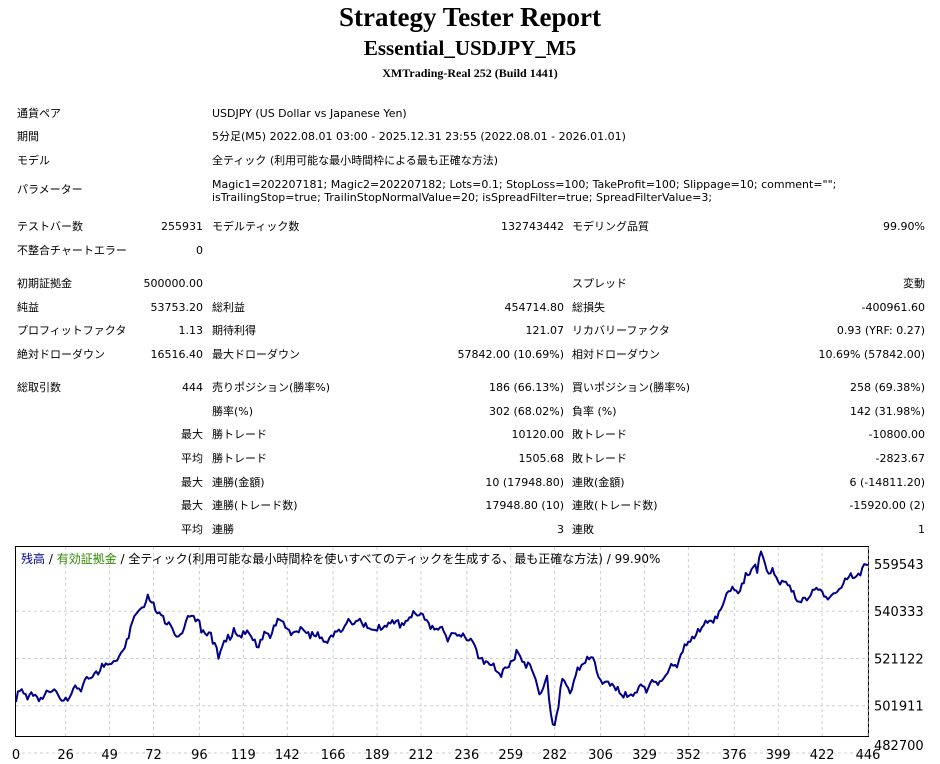  What do you see at coordinates (72, 330) in the screenshot?
I see `pf-label: プロフィットファクタ` at bounding box center [72, 330].